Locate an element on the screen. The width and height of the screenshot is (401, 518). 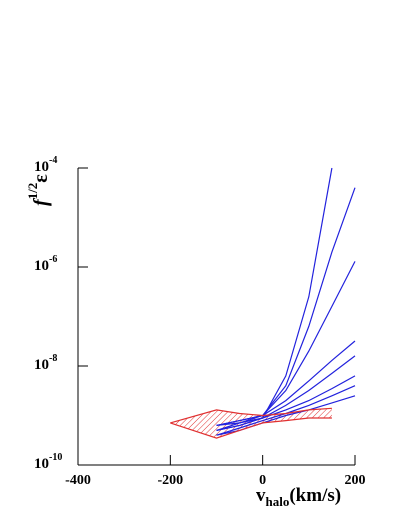
x-tick-label: 200 is located at coordinates (355, 480).